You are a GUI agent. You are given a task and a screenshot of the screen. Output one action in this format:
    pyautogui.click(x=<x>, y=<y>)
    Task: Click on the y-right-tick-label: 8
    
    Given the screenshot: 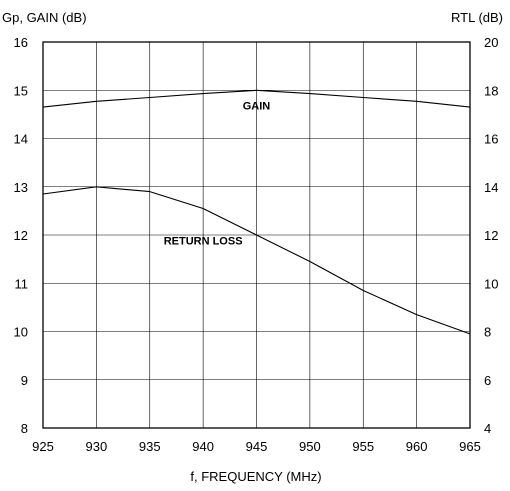 What is the action you would take?
    pyautogui.click(x=487, y=332)
    